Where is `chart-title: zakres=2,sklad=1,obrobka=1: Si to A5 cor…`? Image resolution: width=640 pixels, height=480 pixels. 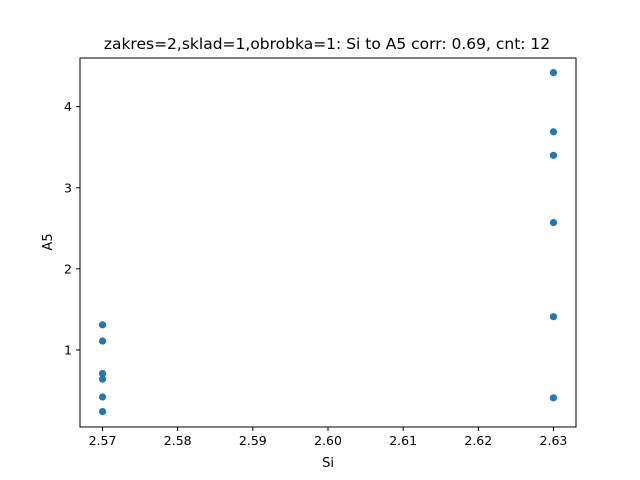
chart-title: zakres=2,sklad=1,obrobka=1: Si to A5 cor… is located at coordinates (327, 44).